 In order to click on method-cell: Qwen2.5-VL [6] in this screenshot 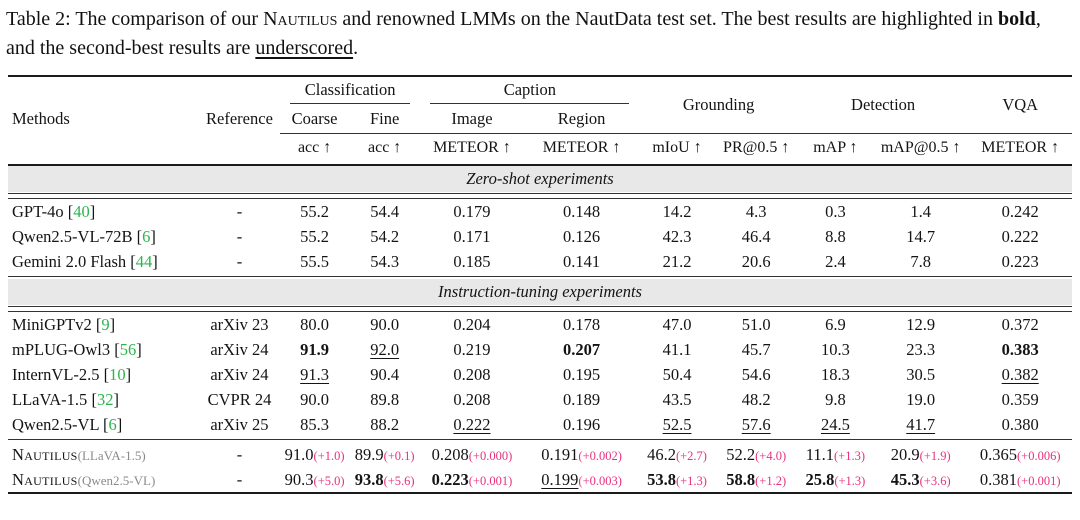, I will do `click(103, 424)`.